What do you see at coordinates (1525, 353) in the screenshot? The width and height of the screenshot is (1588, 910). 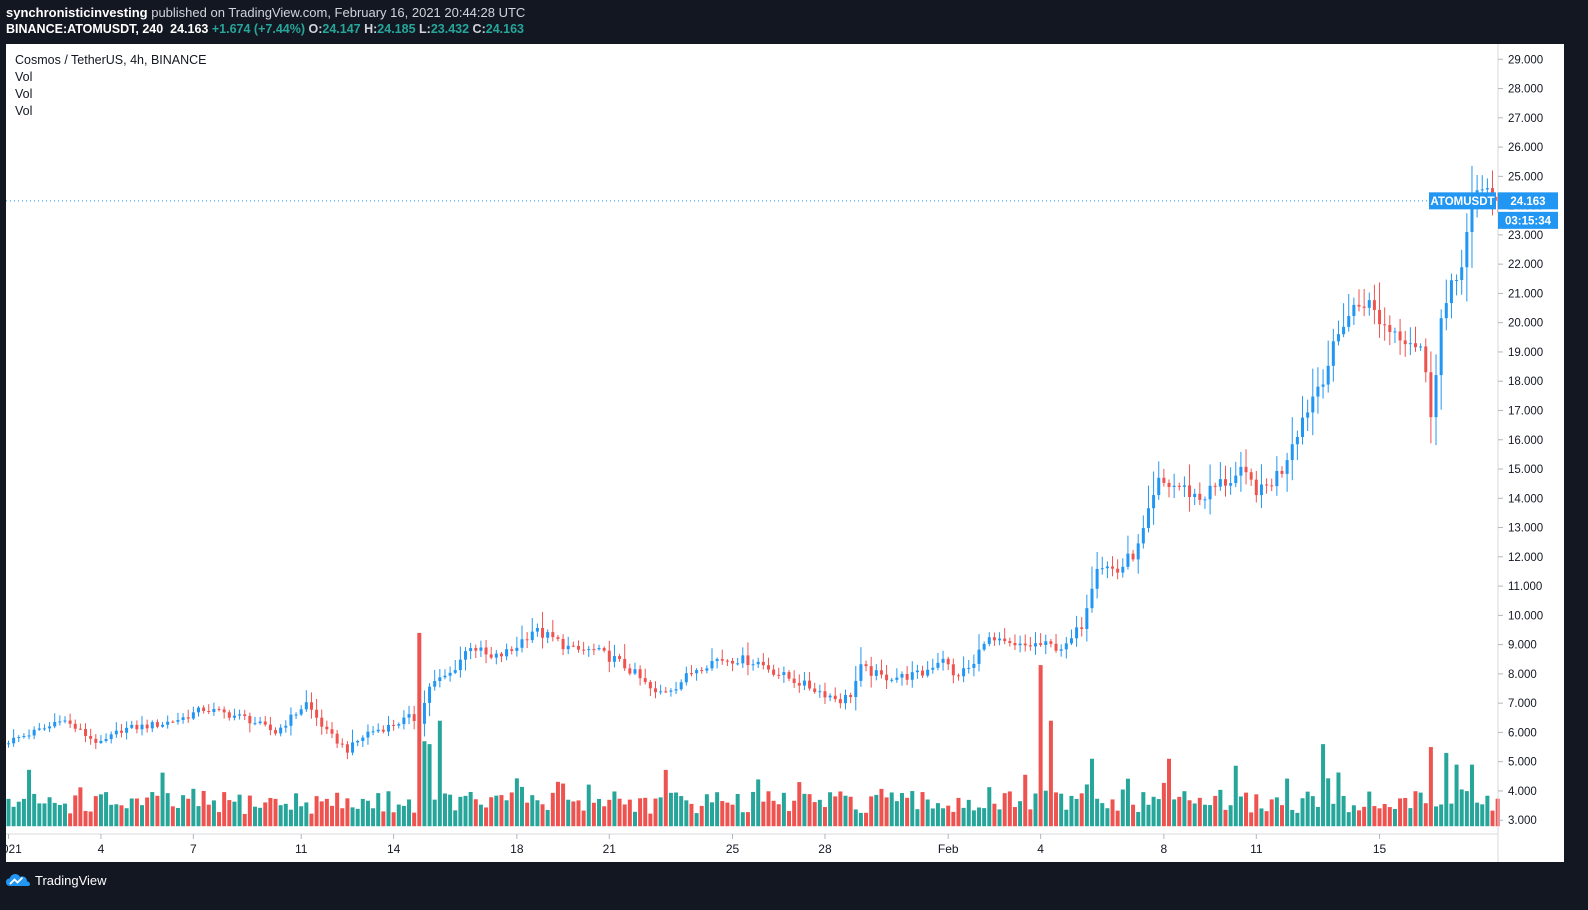 I see `price-tick-label: 19.000` at bounding box center [1525, 353].